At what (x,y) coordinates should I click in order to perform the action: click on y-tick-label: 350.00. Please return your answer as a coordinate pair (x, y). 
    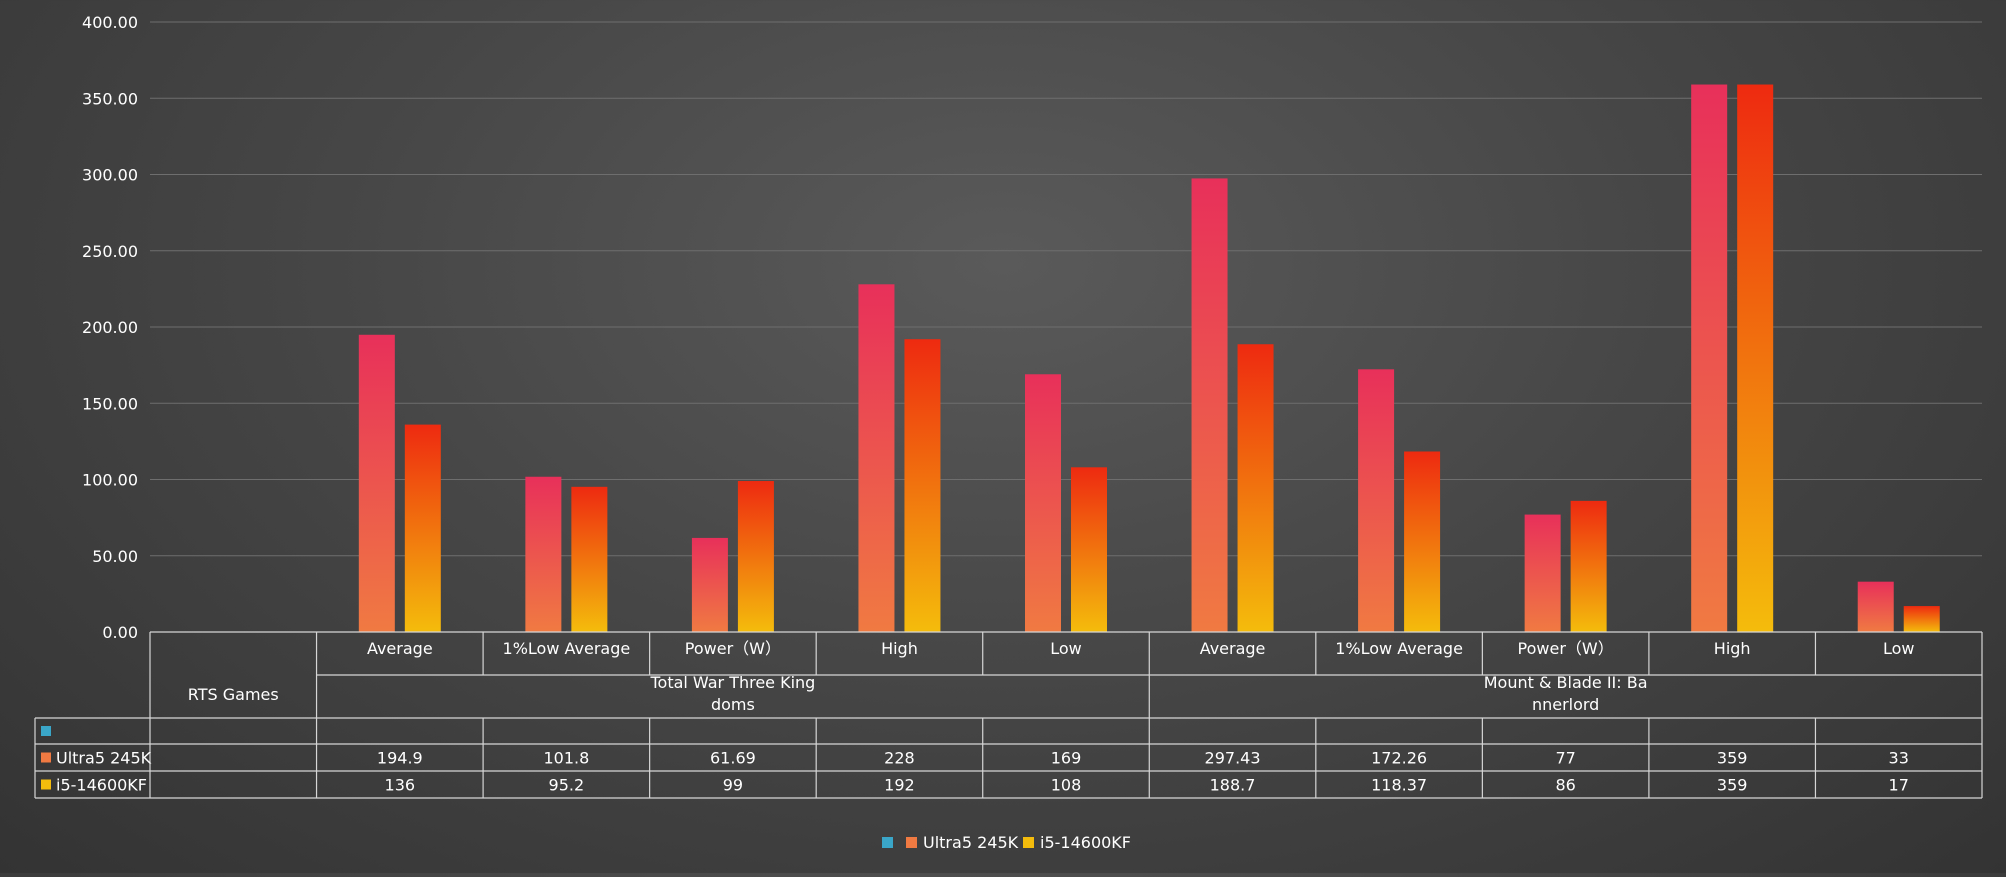
    Looking at the image, I should click on (110, 98).